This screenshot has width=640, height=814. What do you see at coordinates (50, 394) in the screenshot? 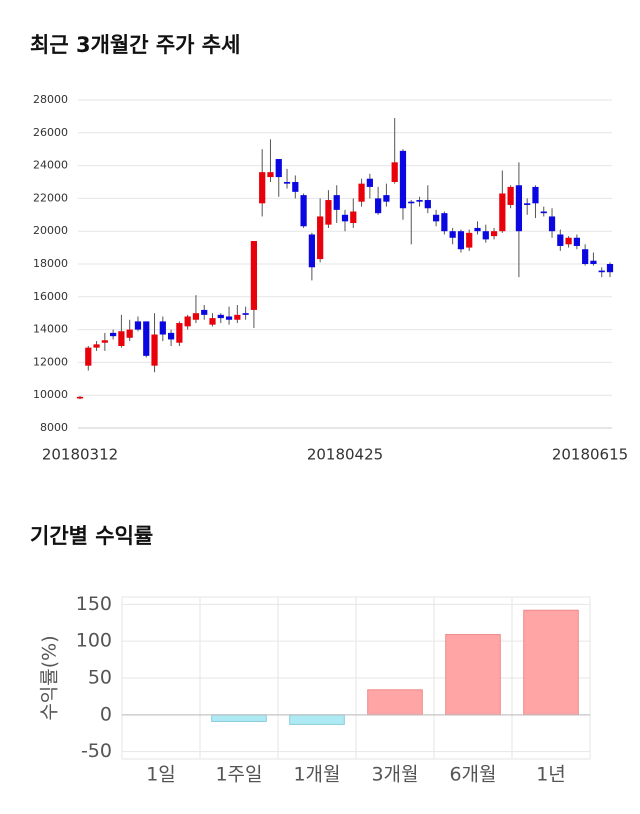
I see `y-tick-label: 10000` at bounding box center [50, 394].